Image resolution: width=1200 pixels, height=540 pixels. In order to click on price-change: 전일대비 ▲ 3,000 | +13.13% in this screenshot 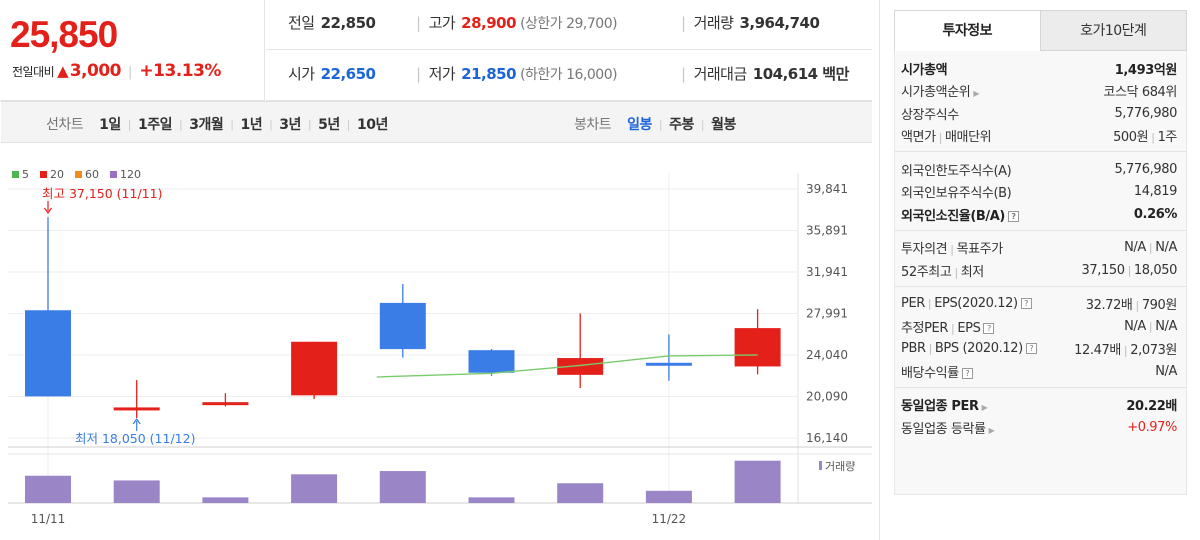, I will do `click(116, 71)`.